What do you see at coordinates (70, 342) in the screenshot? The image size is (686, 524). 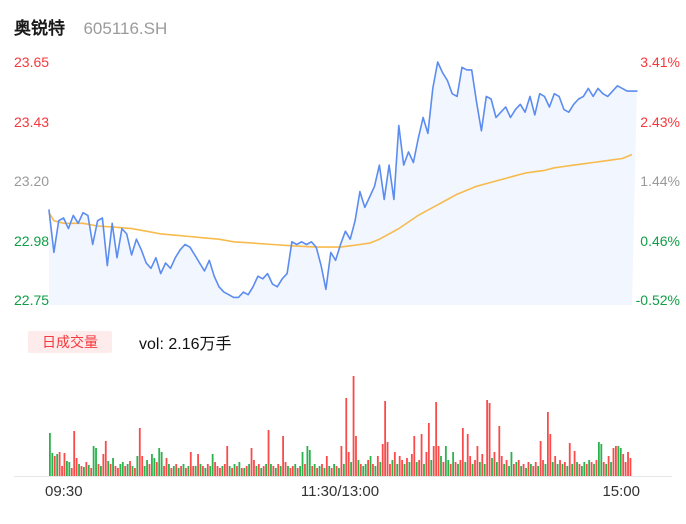 I see `volume-legend-badge: 日成交量` at bounding box center [70, 342].